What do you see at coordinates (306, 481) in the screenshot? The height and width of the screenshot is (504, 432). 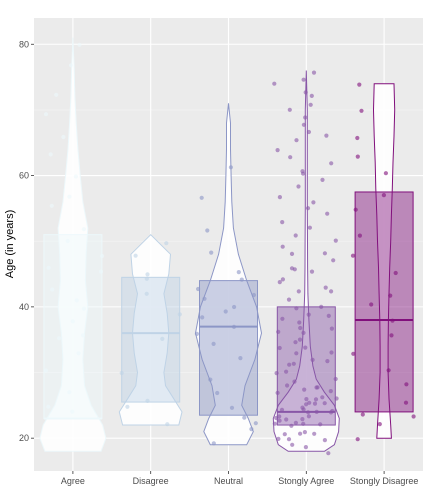 I see `x-tick-label: Stongly Agree` at bounding box center [306, 481].